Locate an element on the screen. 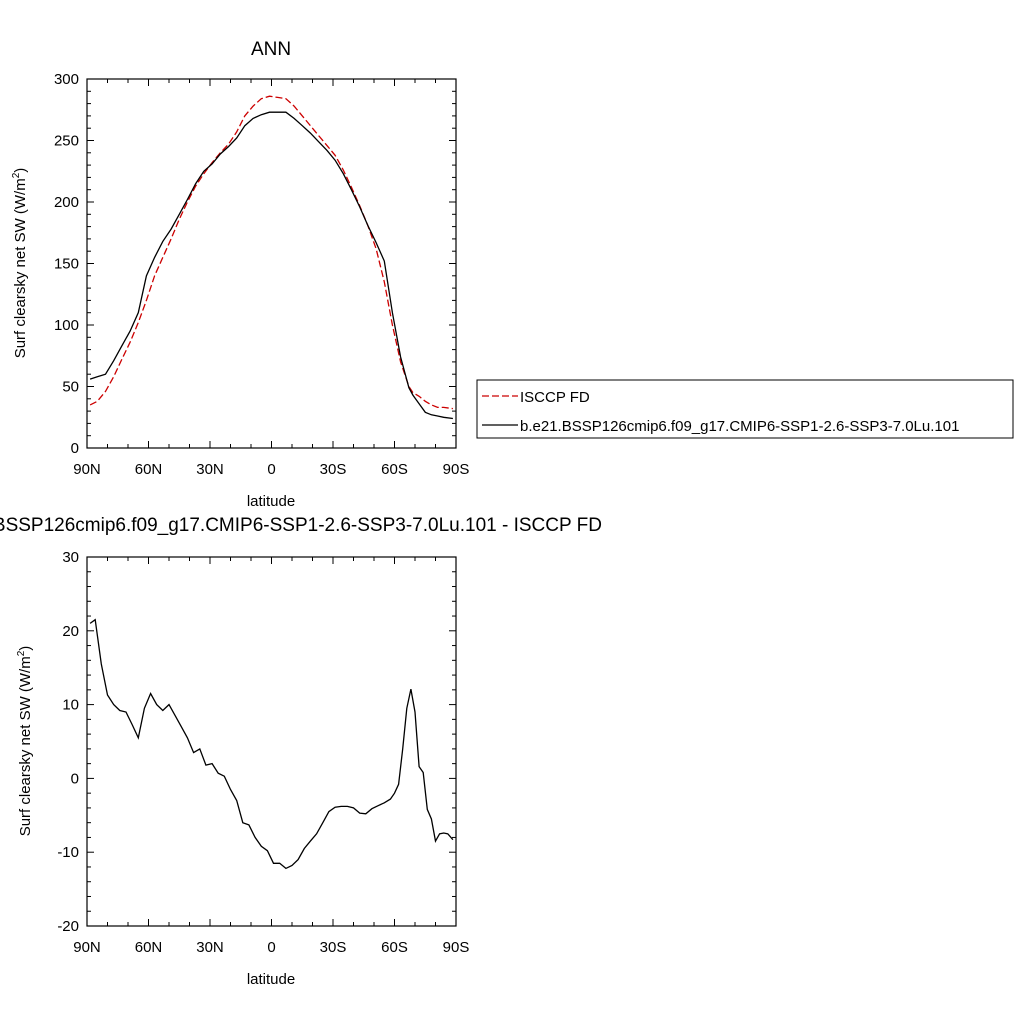 The width and height of the screenshot is (1024, 1024). y-tick-label: 10 is located at coordinates (70, 705).